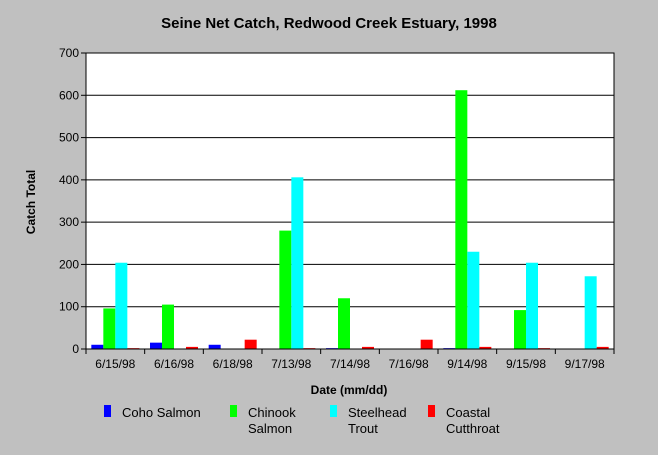 This screenshot has width=658, height=455. Describe the element at coordinates (272, 412) in the screenshot. I see `legend-label: Chinook` at that location.